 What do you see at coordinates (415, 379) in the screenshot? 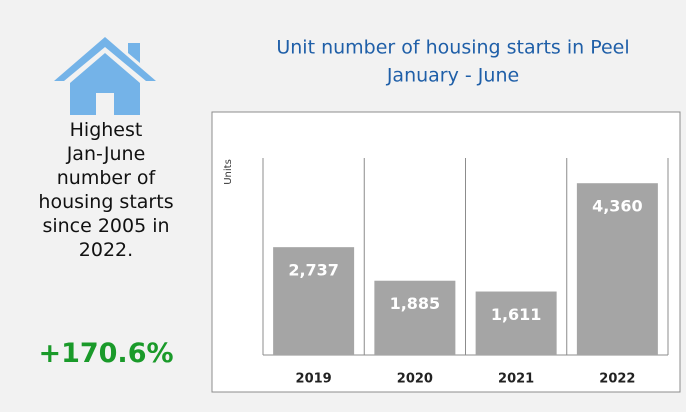
I see `x-tick-label: 2020` at bounding box center [415, 379].